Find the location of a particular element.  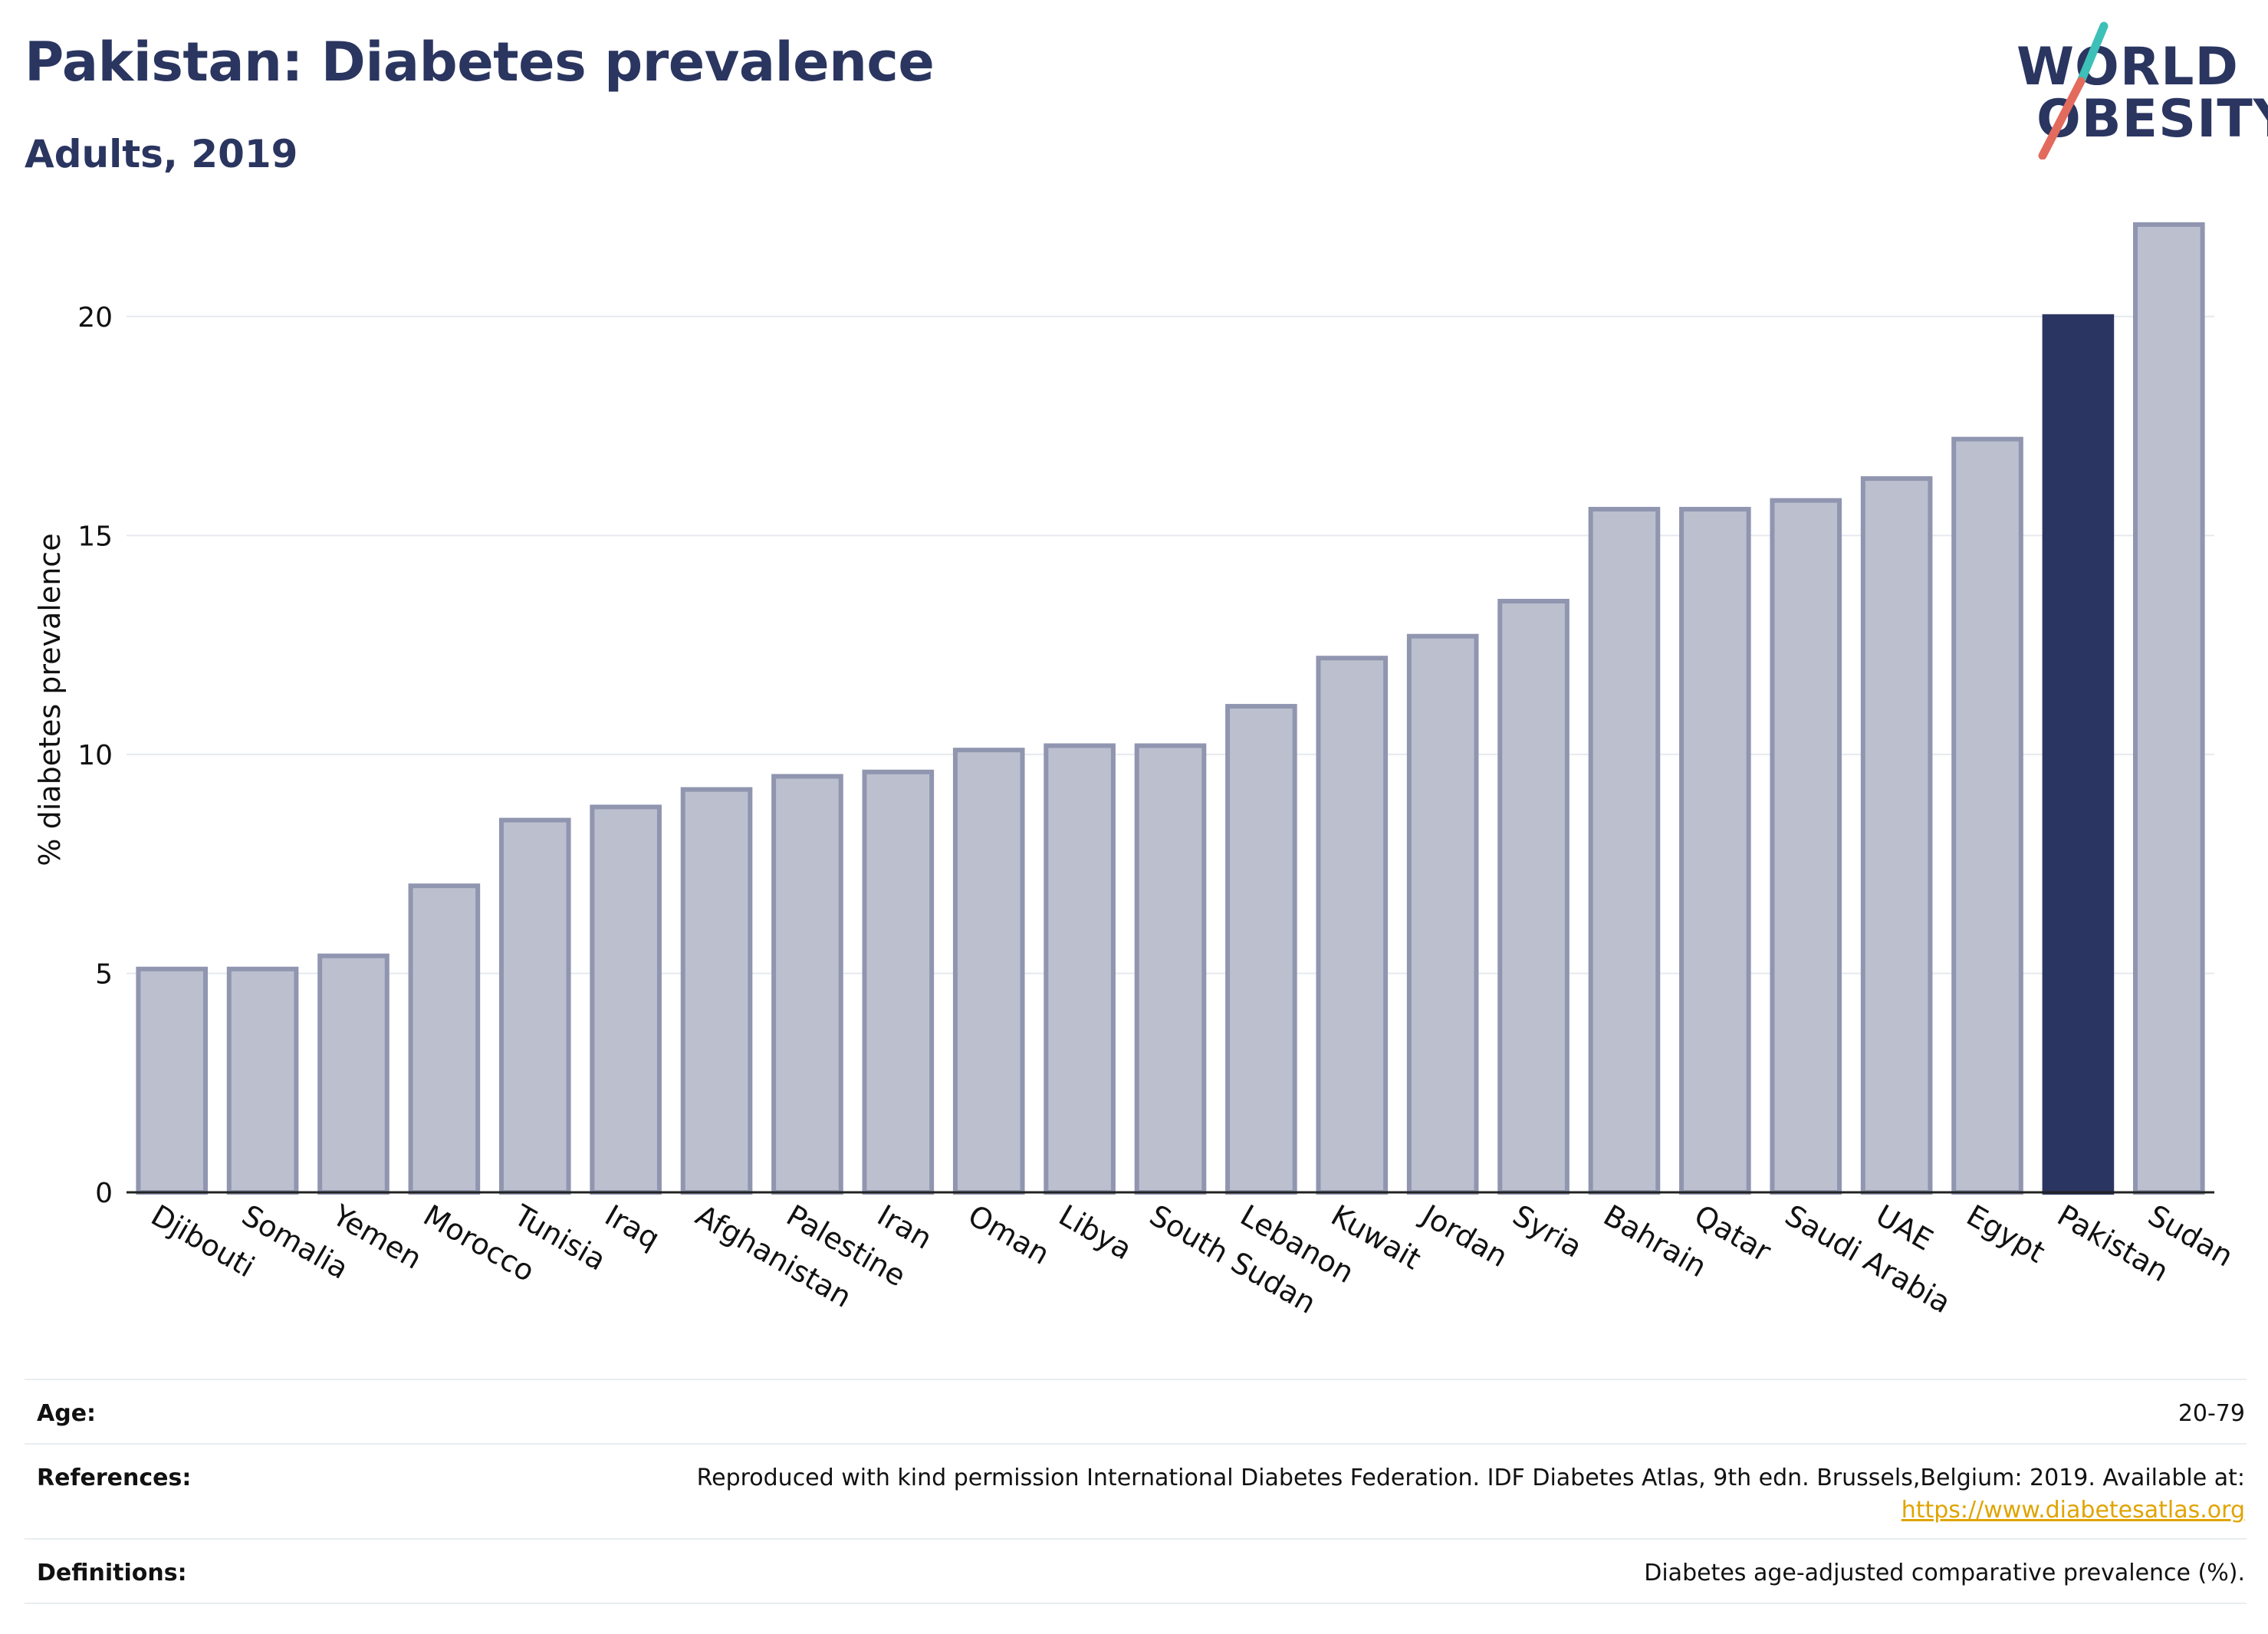

logo-line-1: WORLD is located at coordinates (2128, 67).